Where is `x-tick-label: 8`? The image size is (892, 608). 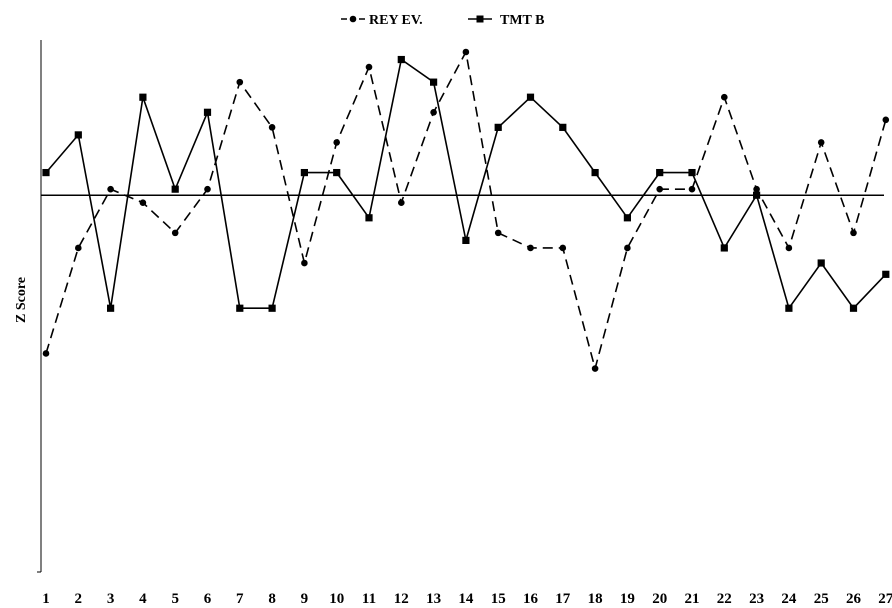
x-tick-label: 8 is located at coordinates (272, 599).